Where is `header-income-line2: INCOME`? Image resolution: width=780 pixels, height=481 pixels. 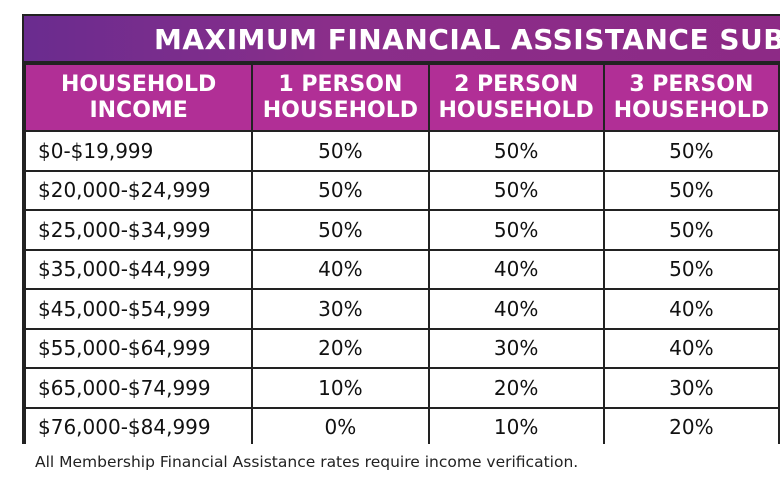
header-income-line2: INCOME is located at coordinates (138, 110).